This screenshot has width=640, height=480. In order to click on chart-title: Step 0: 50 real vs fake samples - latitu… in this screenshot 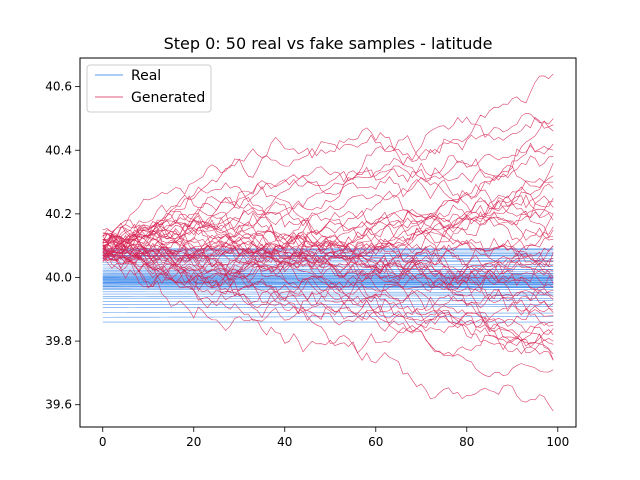, I will do `click(328, 43)`.